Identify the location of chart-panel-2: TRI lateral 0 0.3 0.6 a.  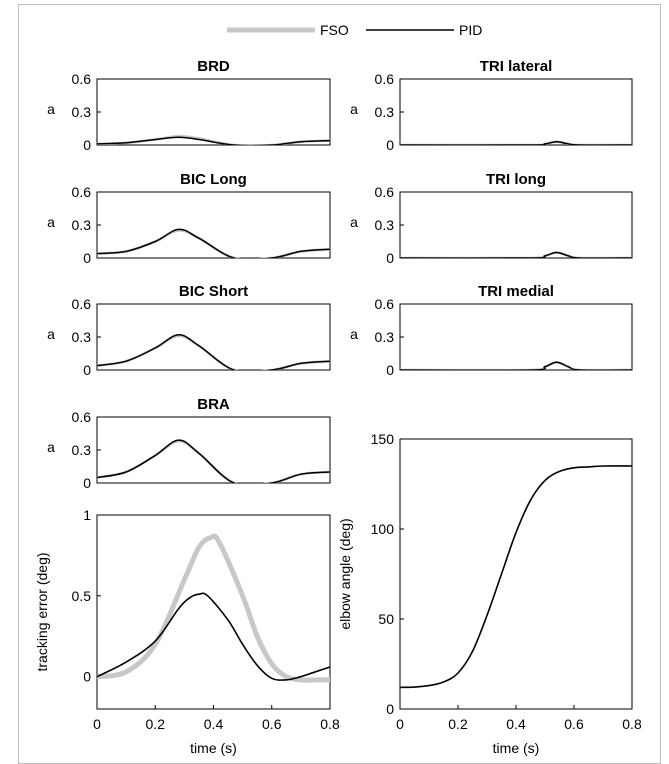
(491, 105).